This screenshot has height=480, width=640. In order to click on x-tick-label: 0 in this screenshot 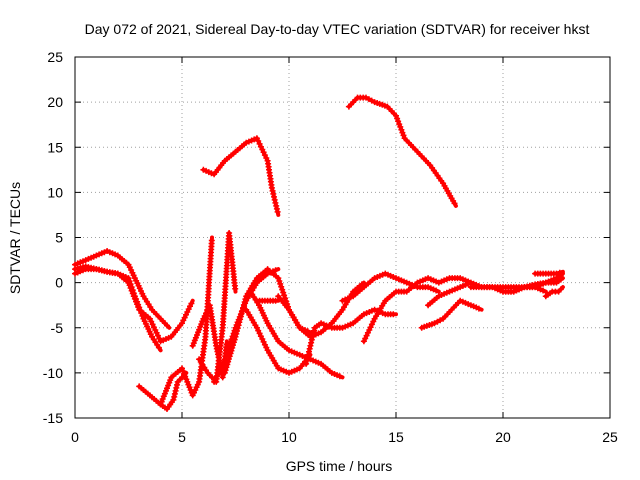, I will do `click(75, 437)`.